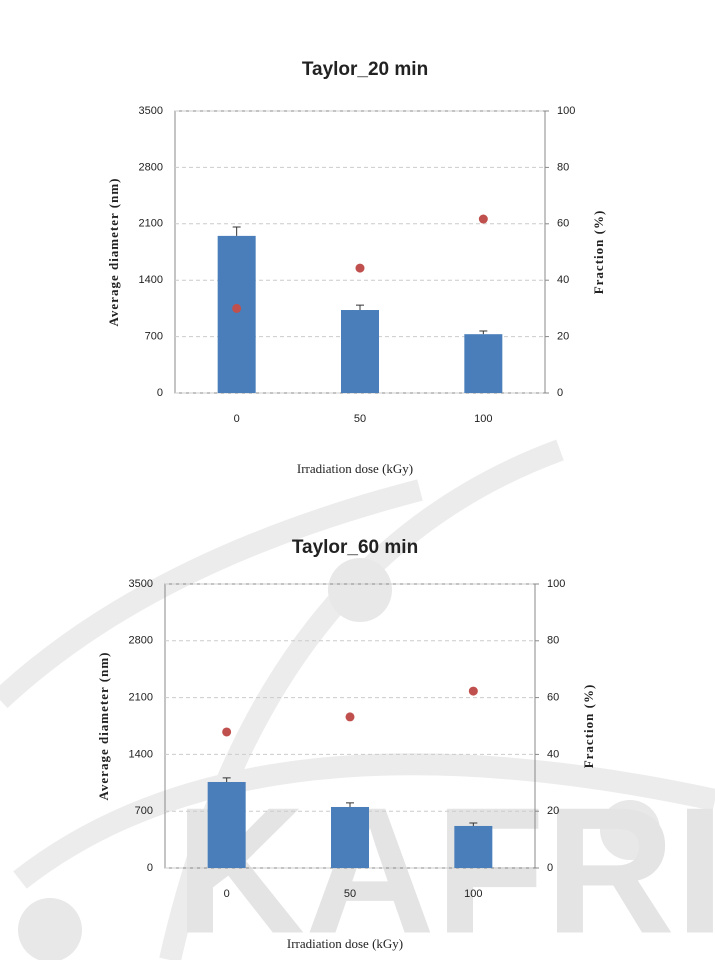  What do you see at coordinates (355, 547) in the screenshot?
I see `chart-title: Taylor_60 min` at bounding box center [355, 547].